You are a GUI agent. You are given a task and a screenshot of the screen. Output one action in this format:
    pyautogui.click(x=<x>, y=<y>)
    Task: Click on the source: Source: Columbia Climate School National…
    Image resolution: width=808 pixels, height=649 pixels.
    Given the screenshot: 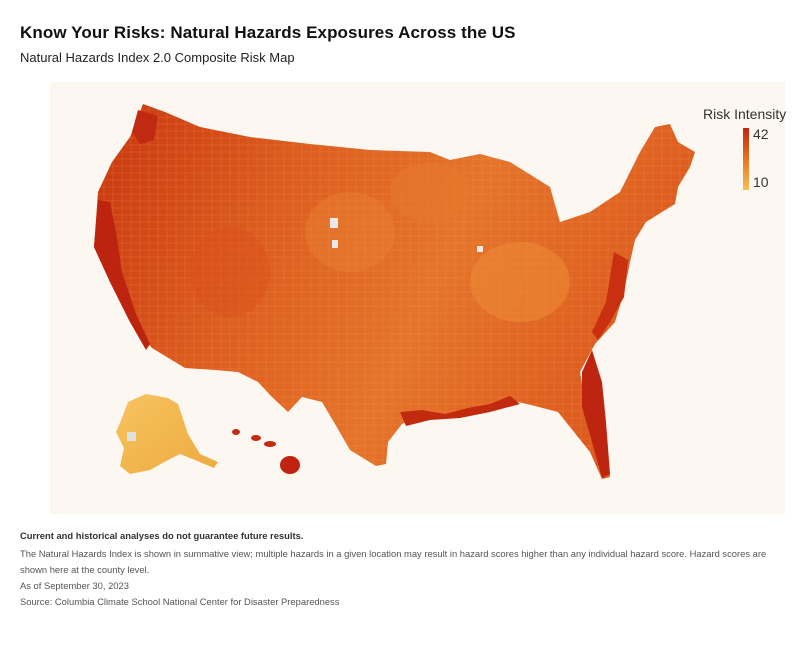 What is the action you would take?
    pyautogui.click(x=180, y=601)
    